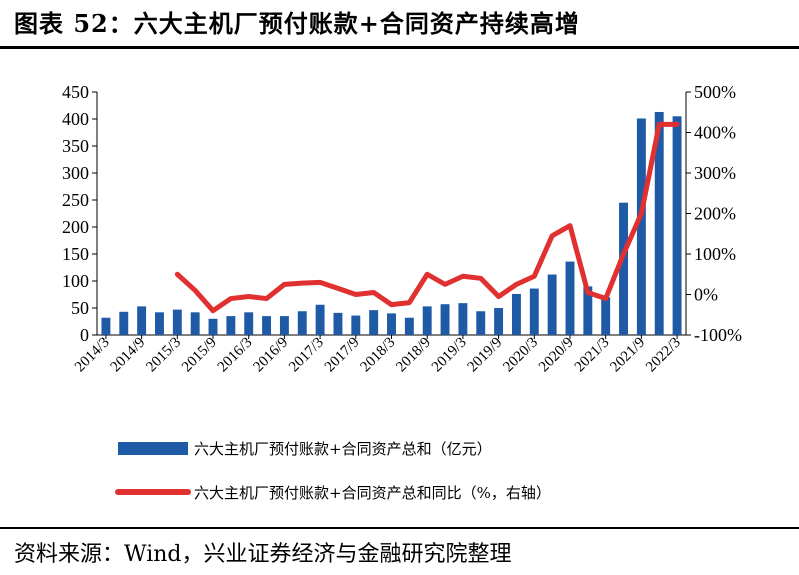 This screenshot has height=575, width=799. I want to click on x-tick-label: 2020/9, so click(556, 355).